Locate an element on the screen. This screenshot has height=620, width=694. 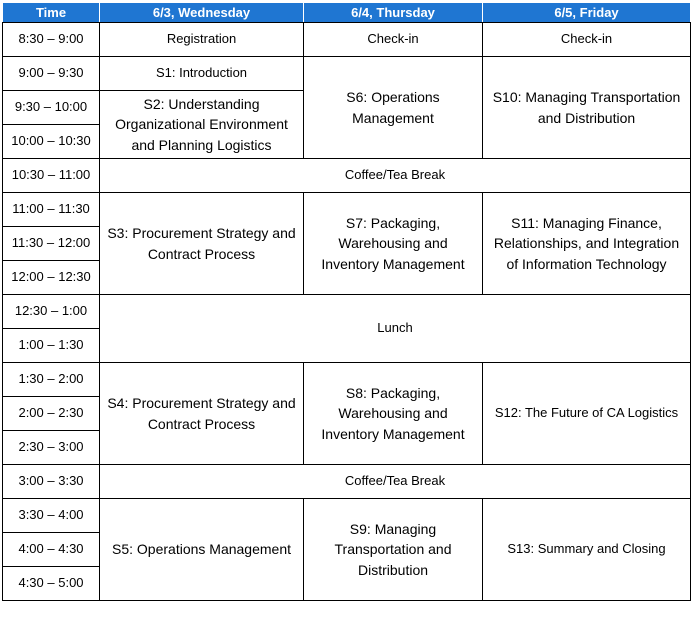
table-row: 11:30 – 12:00 is located at coordinates (346, 243).